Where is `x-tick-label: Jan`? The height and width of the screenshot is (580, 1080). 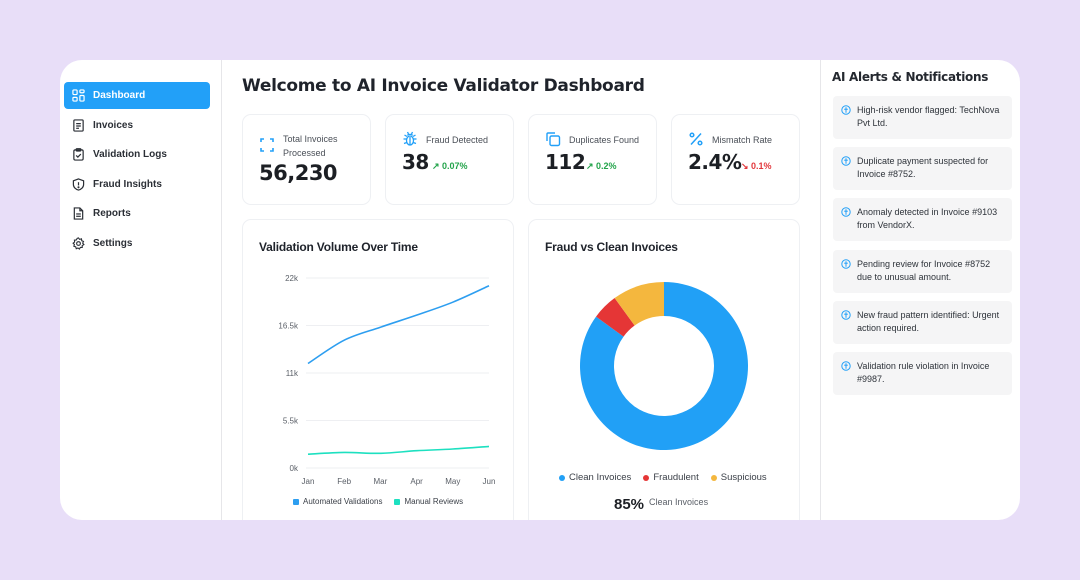
x-tick-label: Jan is located at coordinates (308, 481).